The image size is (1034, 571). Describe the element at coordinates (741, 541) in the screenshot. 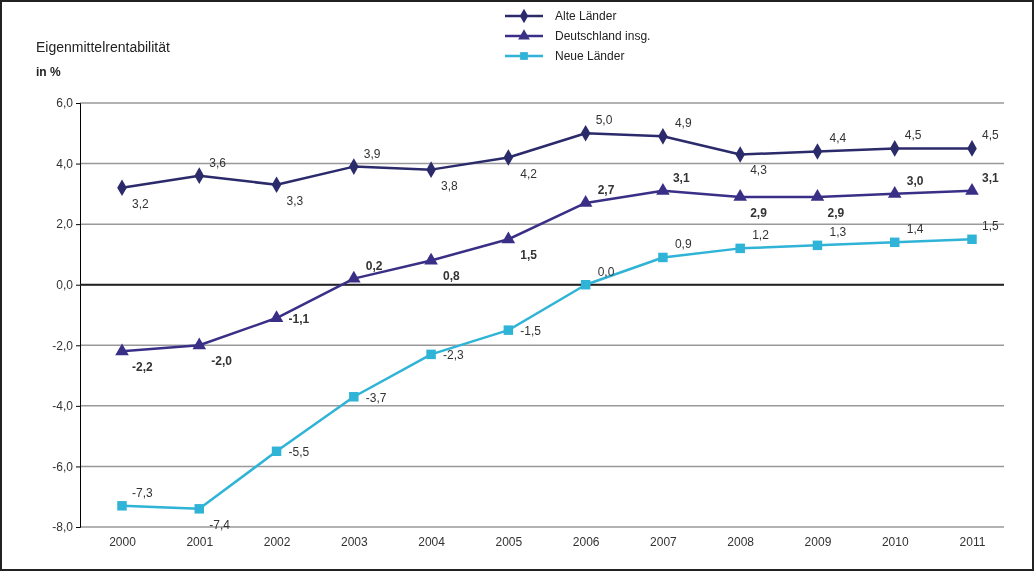

I see `x-tick-label: 2008` at that location.